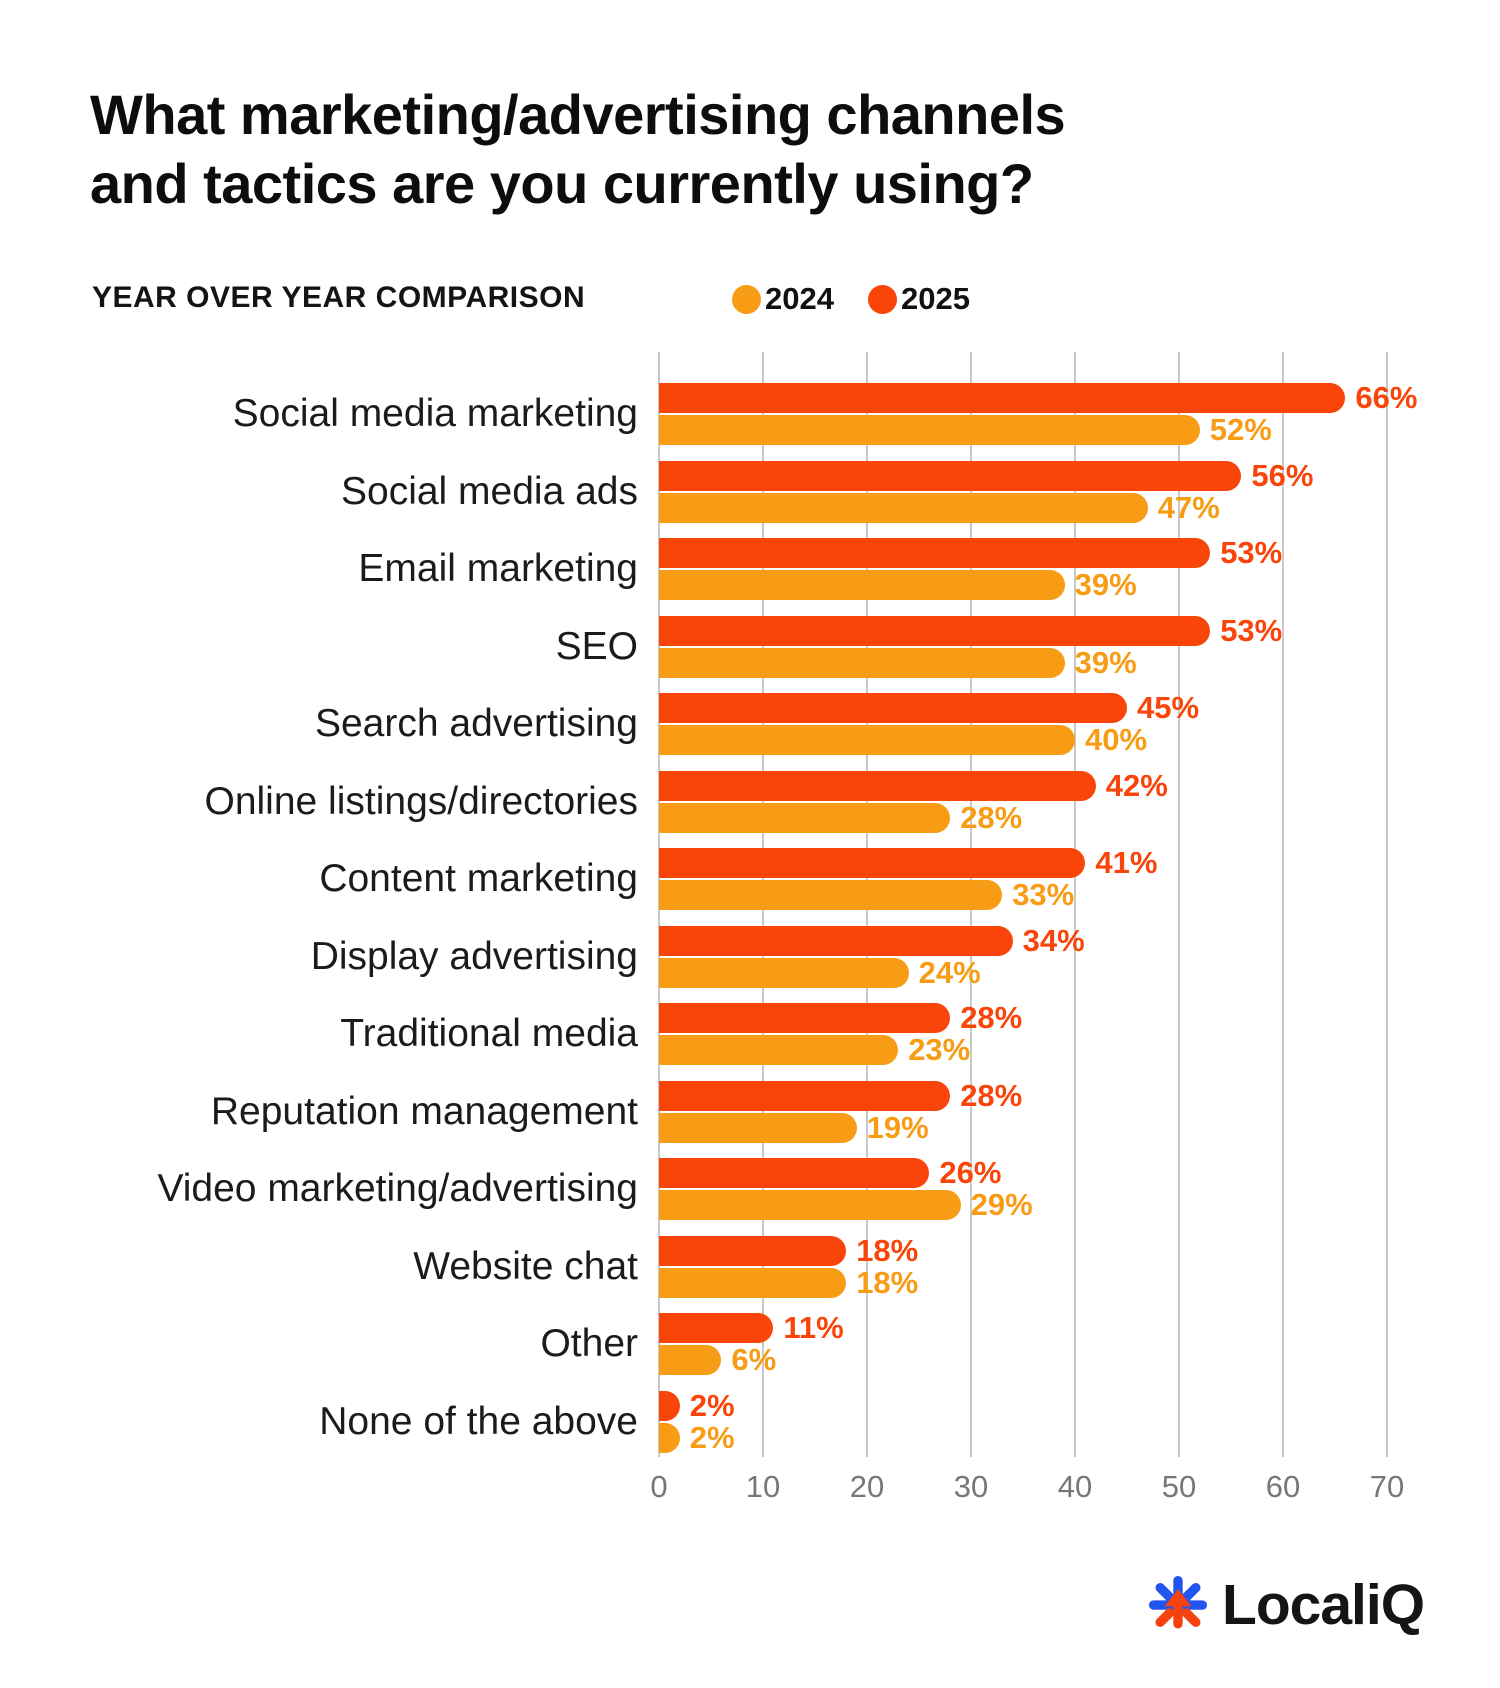  What do you see at coordinates (712, 1405) in the screenshot?
I see `value-label-2025: 2%` at bounding box center [712, 1405].